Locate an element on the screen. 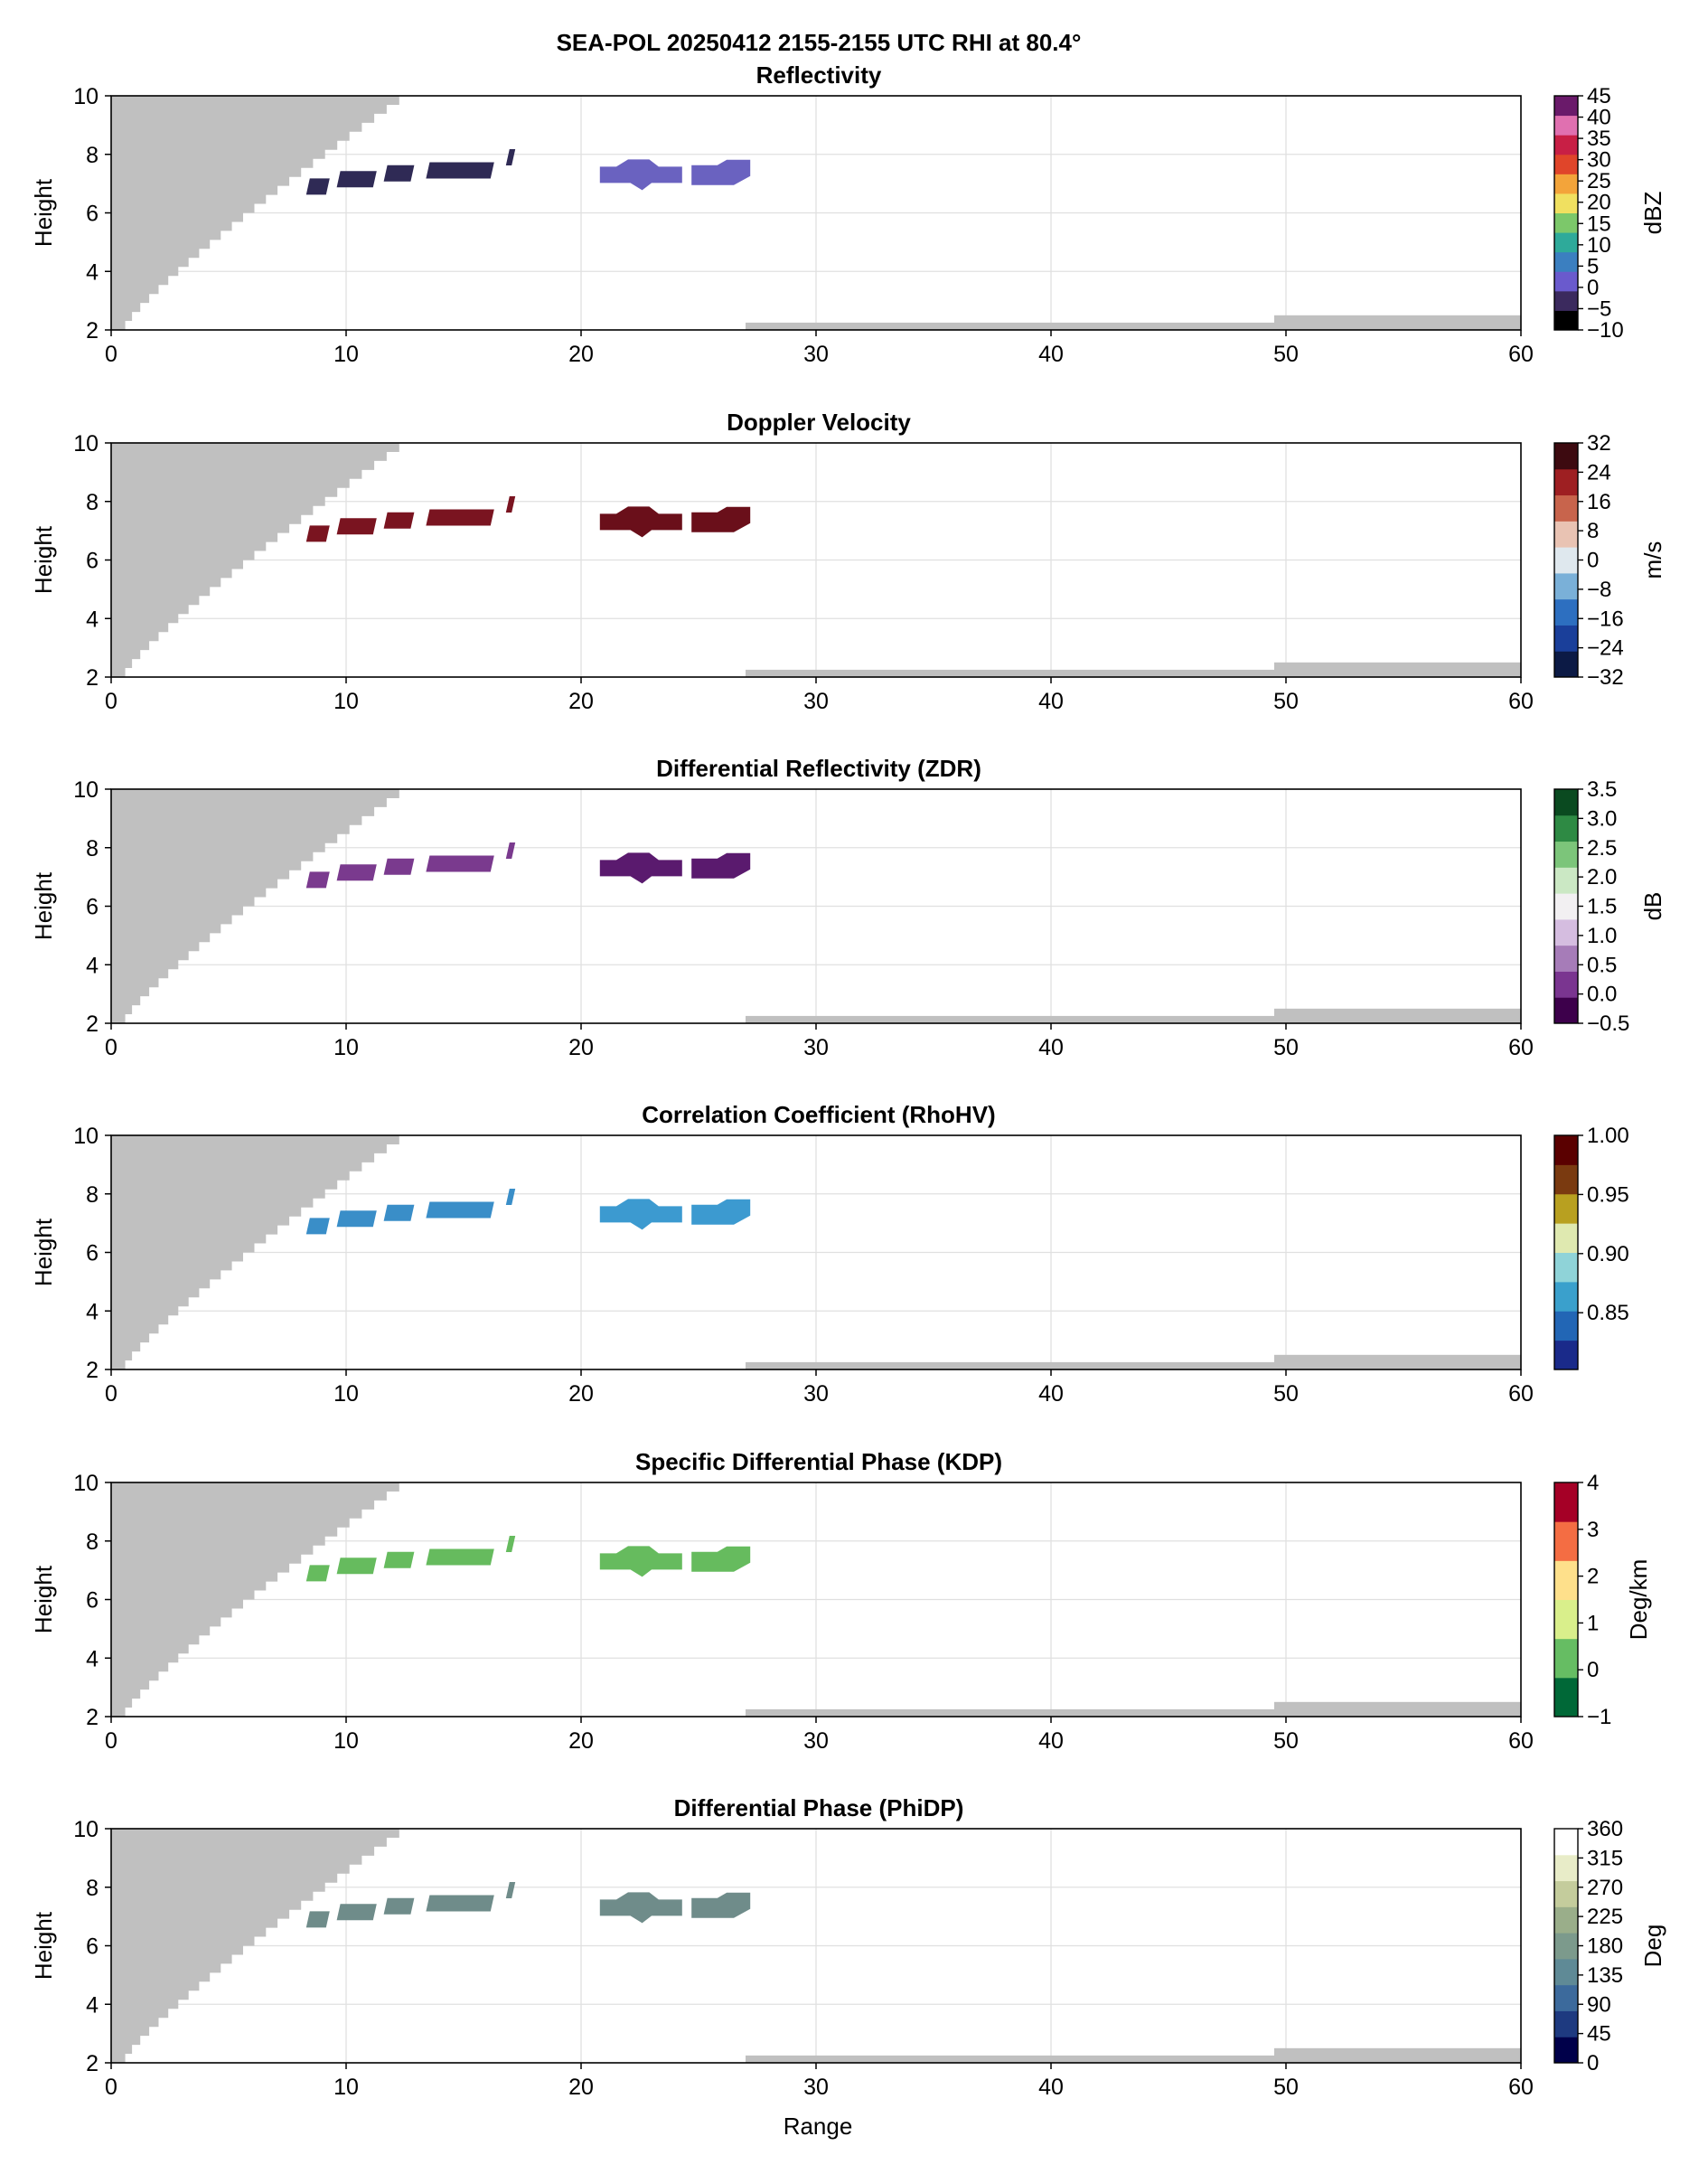 Image resolution: width=1708 pixels, height=2174 pixels. colorbar-tick-label: 180 is located at coordinates (1605, 1946).